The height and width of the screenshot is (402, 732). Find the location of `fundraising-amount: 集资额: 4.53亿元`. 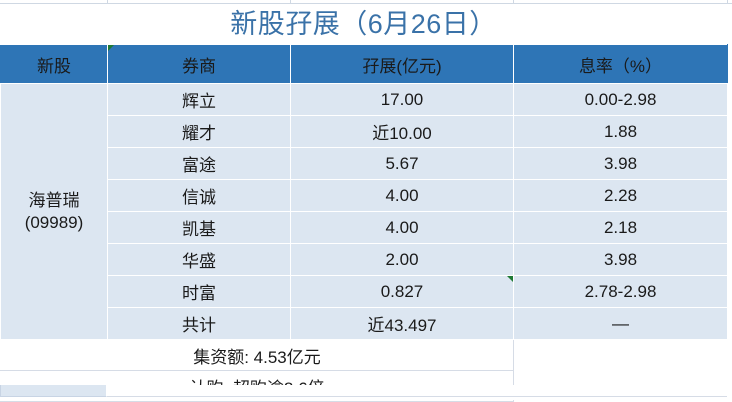

fundraising-amount: 集资额: 4.53亿元 is located at coordinates (257, 355).